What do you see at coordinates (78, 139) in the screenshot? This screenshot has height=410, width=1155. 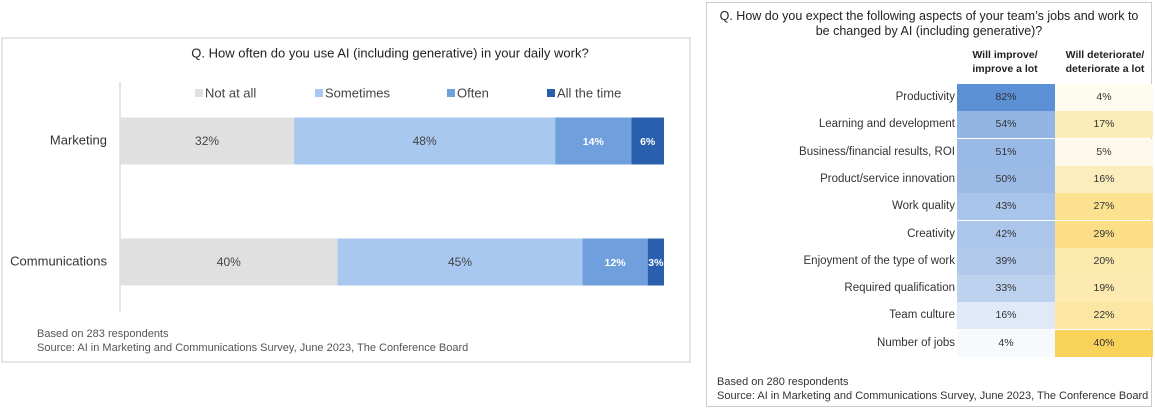 I see `category-label: Marketing` at bounding box center [78, 139].